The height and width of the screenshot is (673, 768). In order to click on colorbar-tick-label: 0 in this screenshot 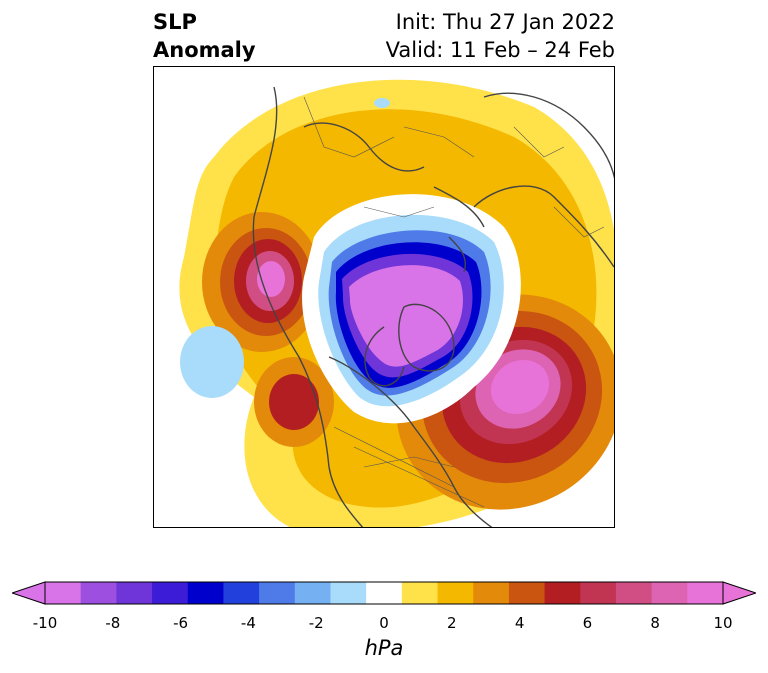, I will do `click(384, 623)`.